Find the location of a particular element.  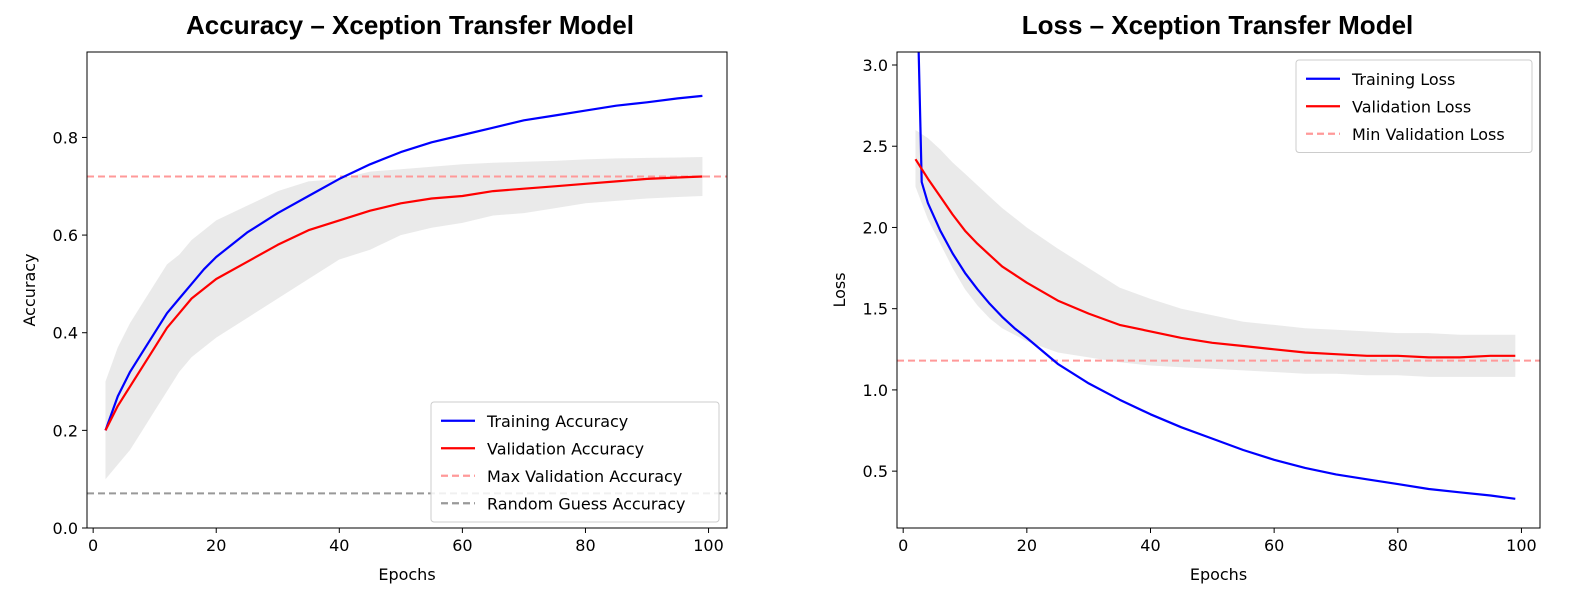

y-tick-label: 1.0 is located at coordinates (875, 390).